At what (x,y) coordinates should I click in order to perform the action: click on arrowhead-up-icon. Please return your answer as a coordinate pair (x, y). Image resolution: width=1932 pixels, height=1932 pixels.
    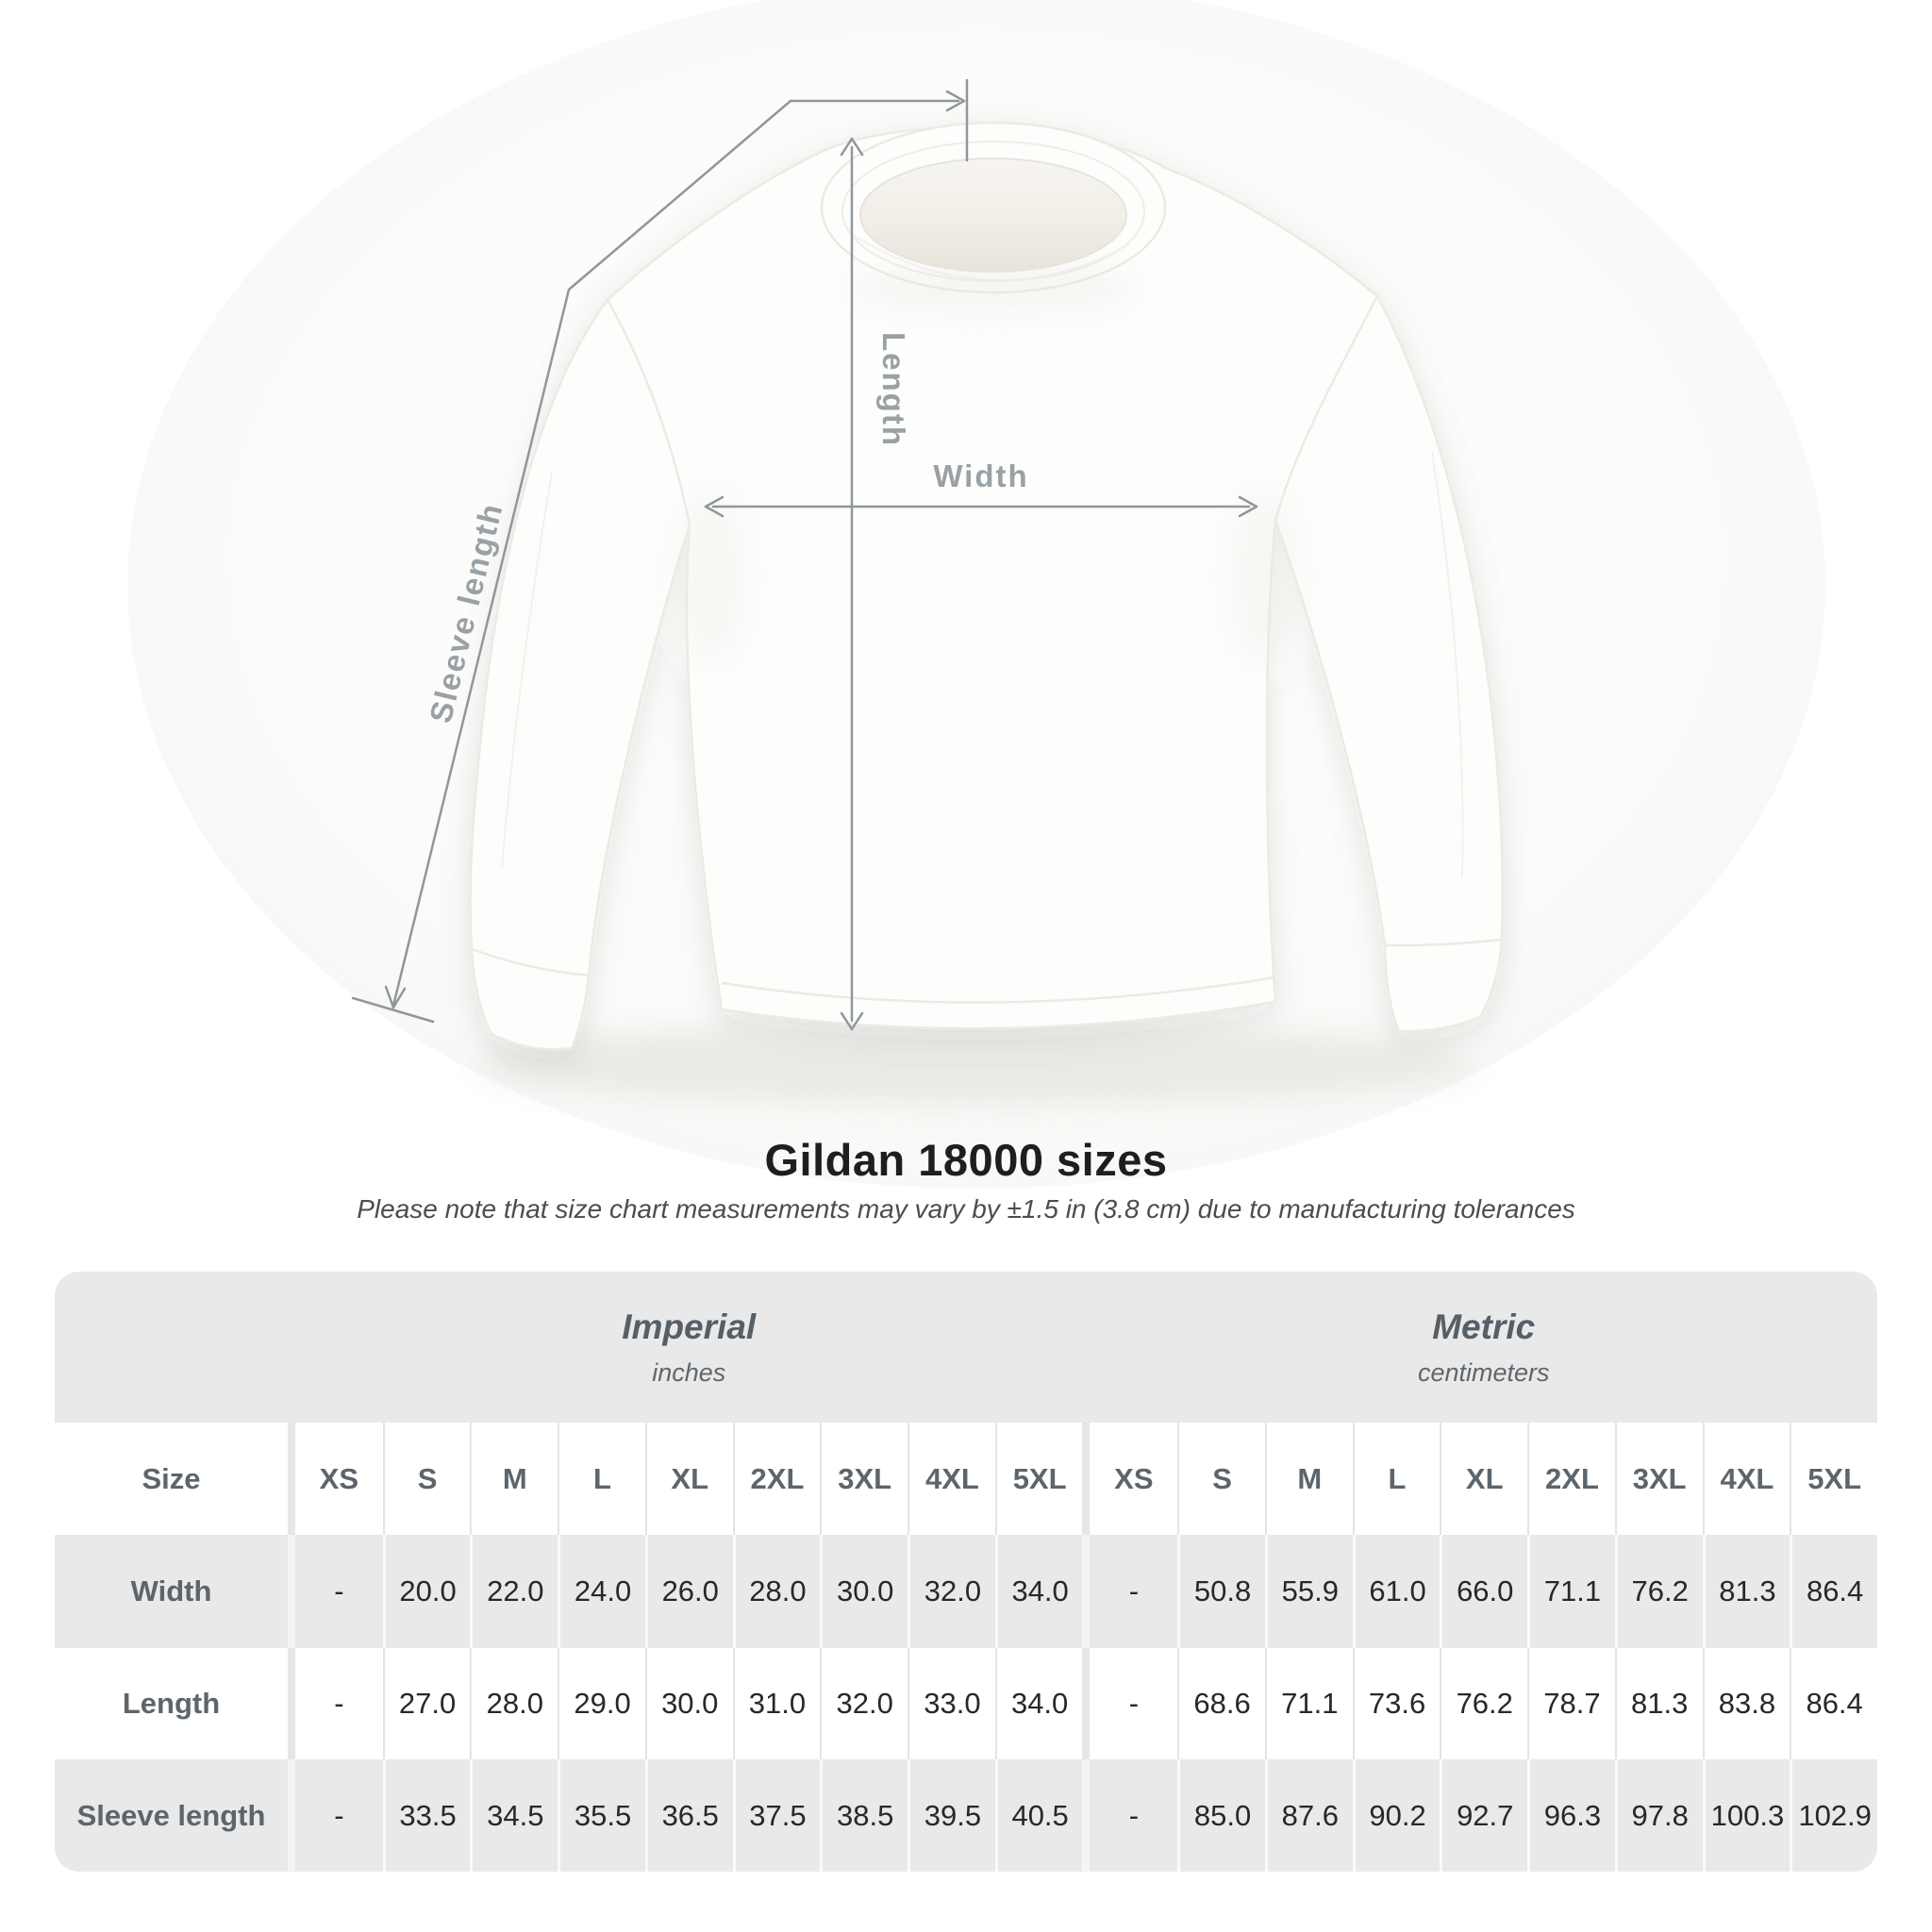
    Looking at the image, I should click on (852, 147).